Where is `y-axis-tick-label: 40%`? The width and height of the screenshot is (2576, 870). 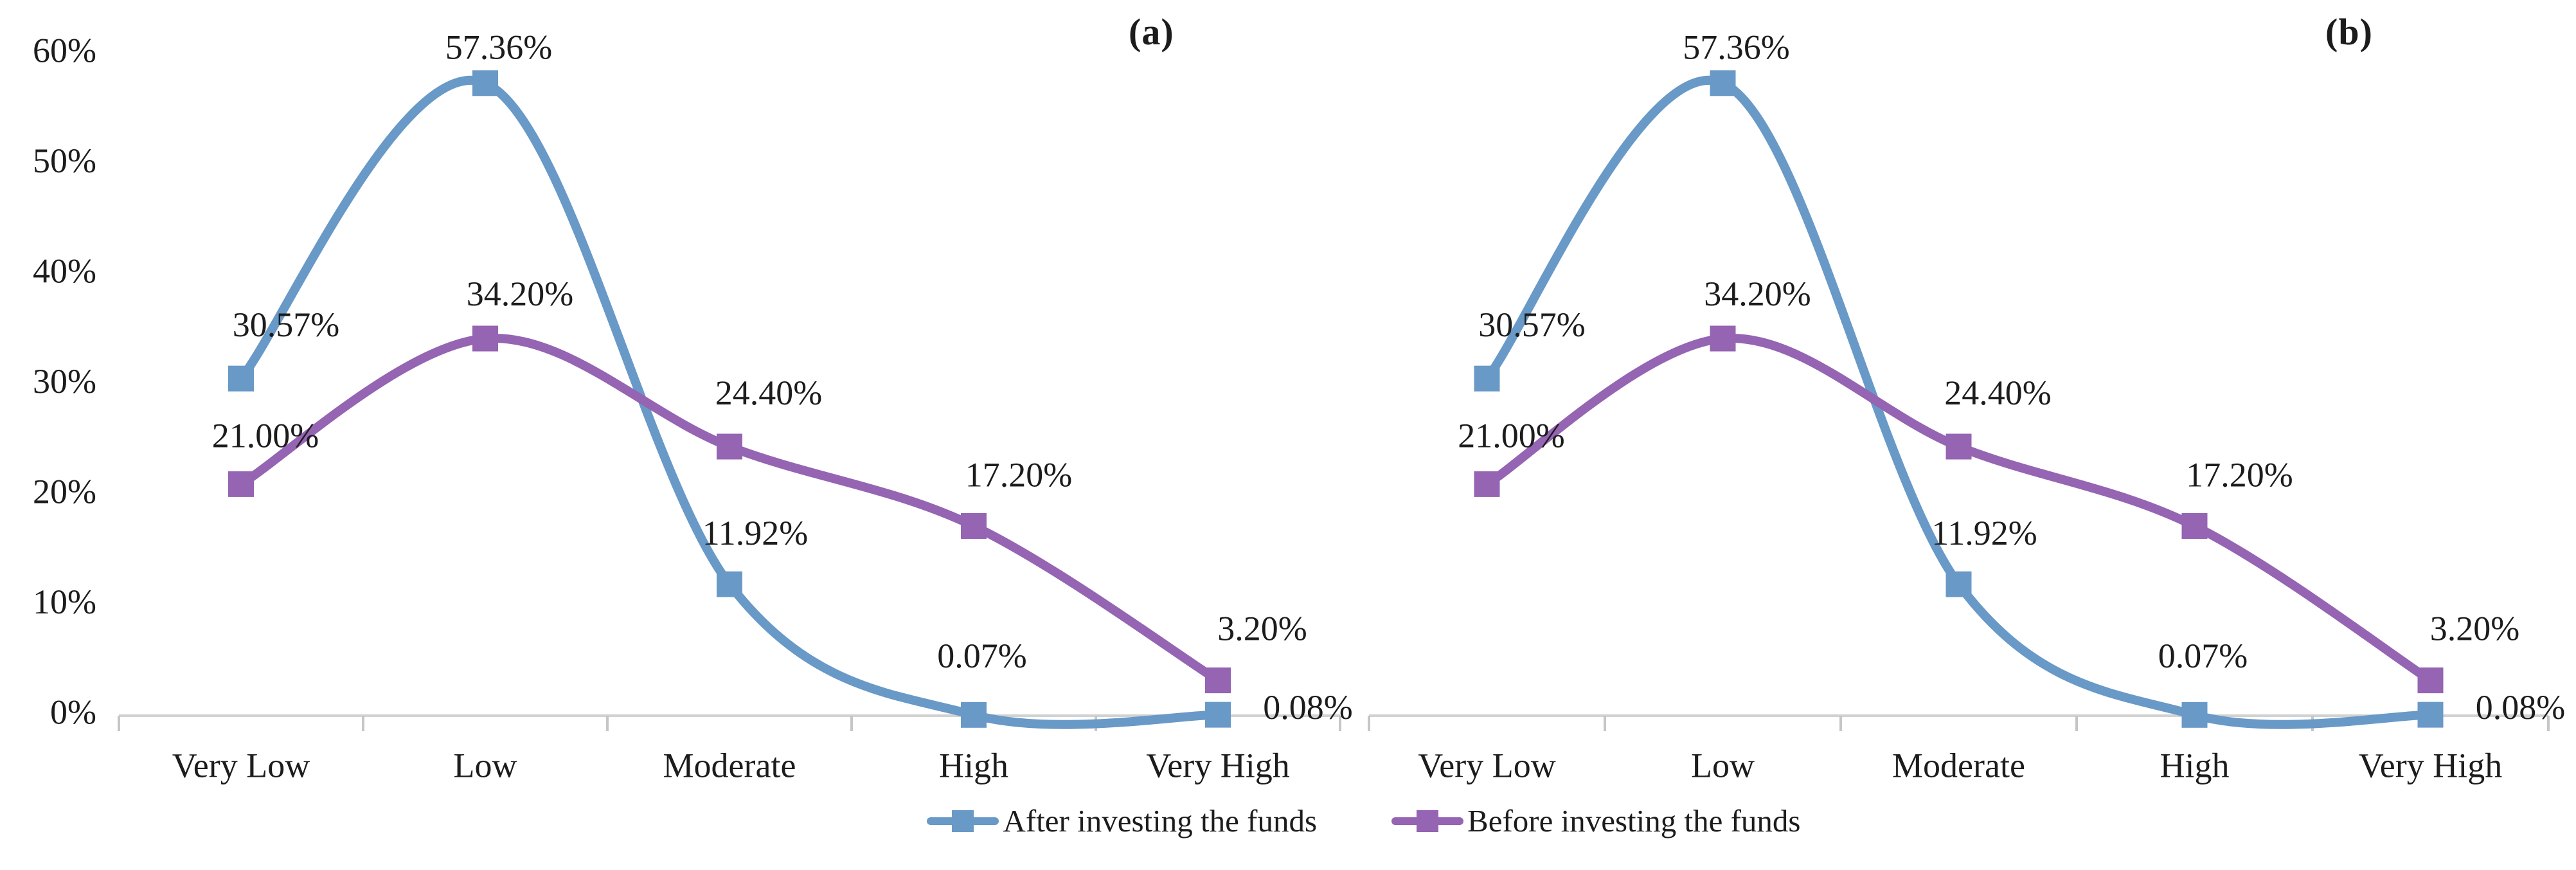
y-axis-tick-label: 40% is located at coordinates (64, 271).